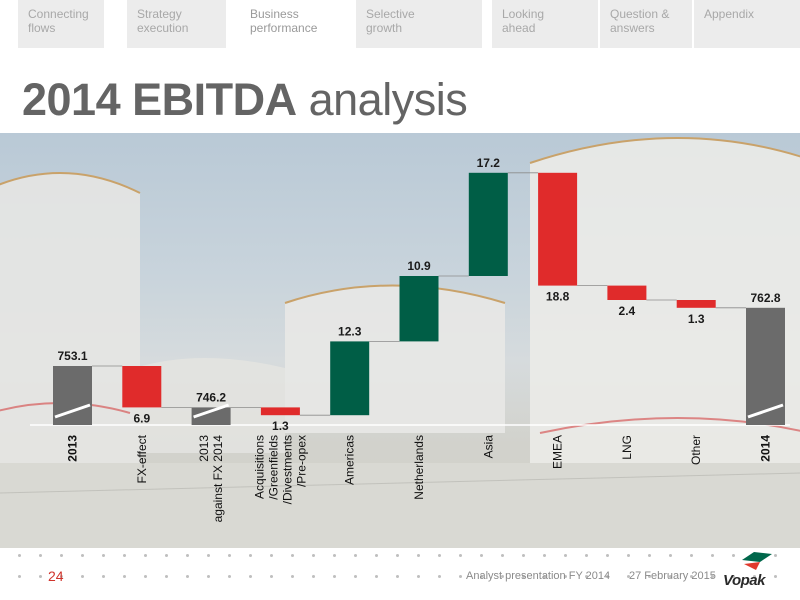  Describe the element at coordinates (73, 448) in the screenshot. I see `category-tick-line: 2013` at that location.